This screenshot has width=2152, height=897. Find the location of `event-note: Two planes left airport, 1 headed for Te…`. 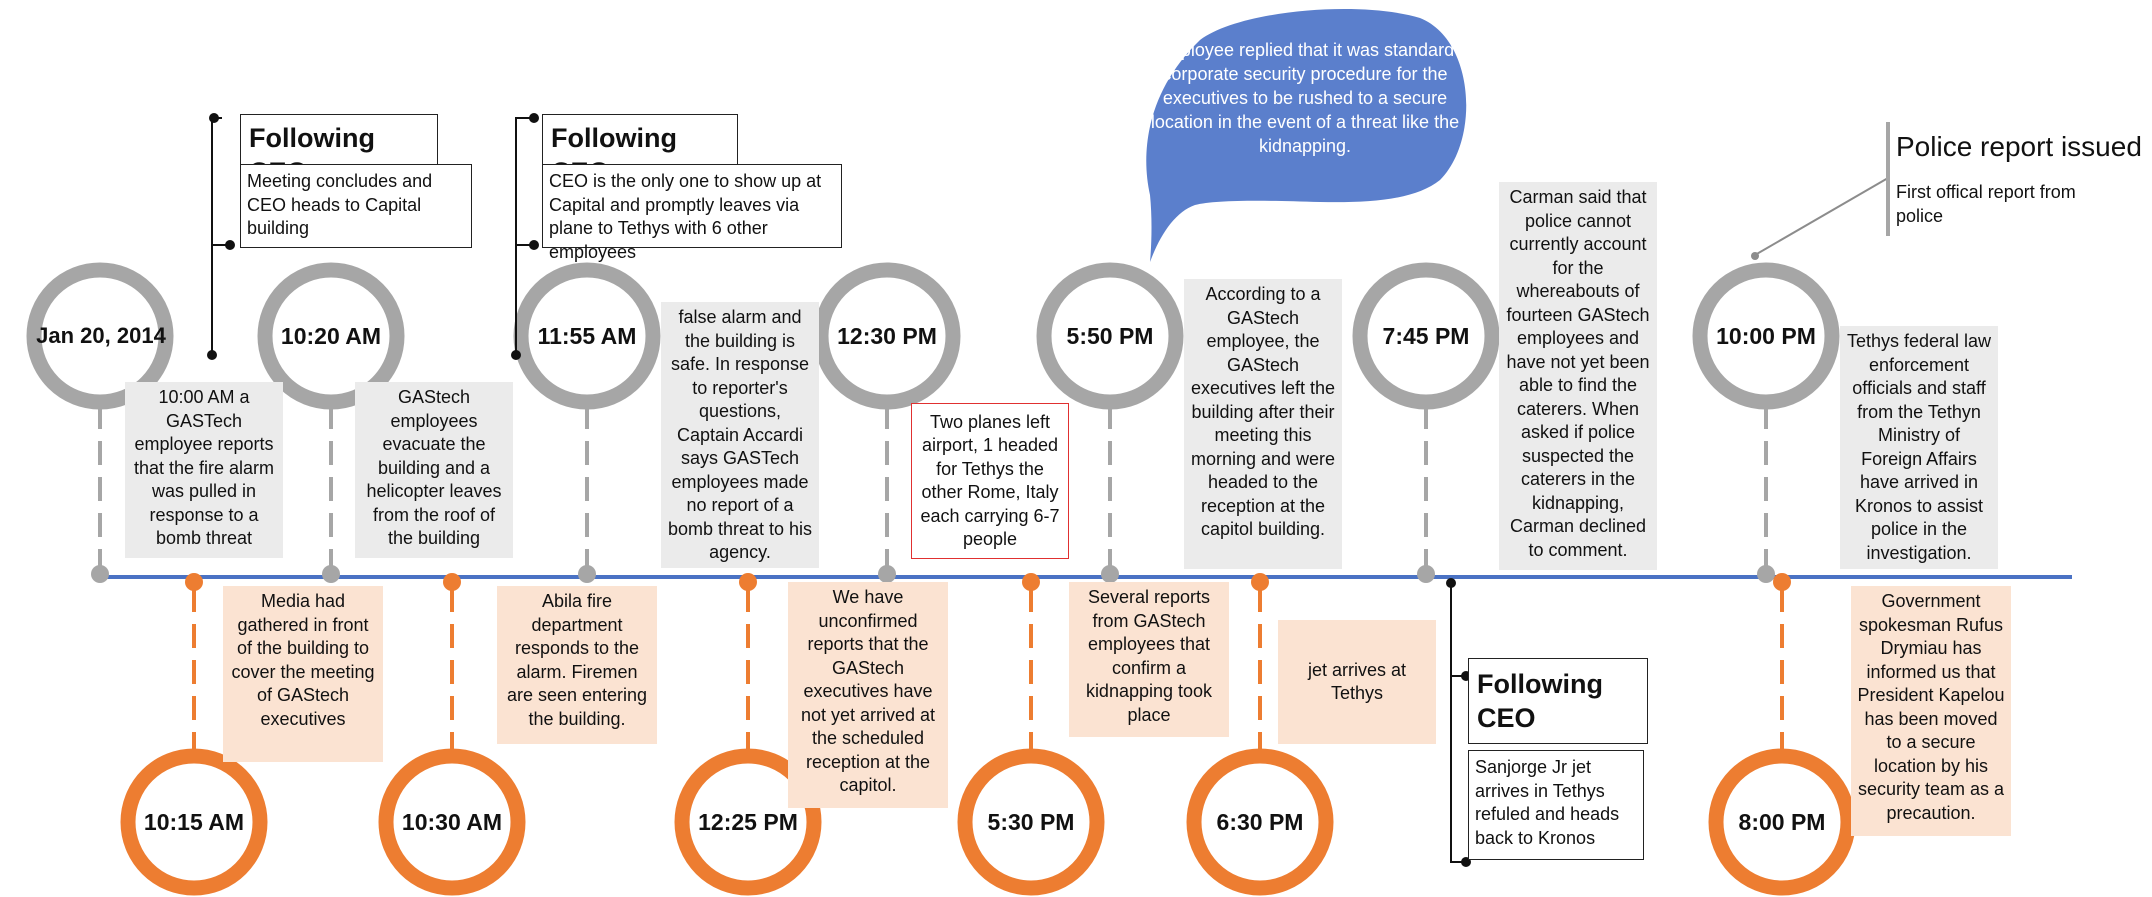

event-note: Two planes left airport, 1 headed for Te… is located at coordinates (990, 481).